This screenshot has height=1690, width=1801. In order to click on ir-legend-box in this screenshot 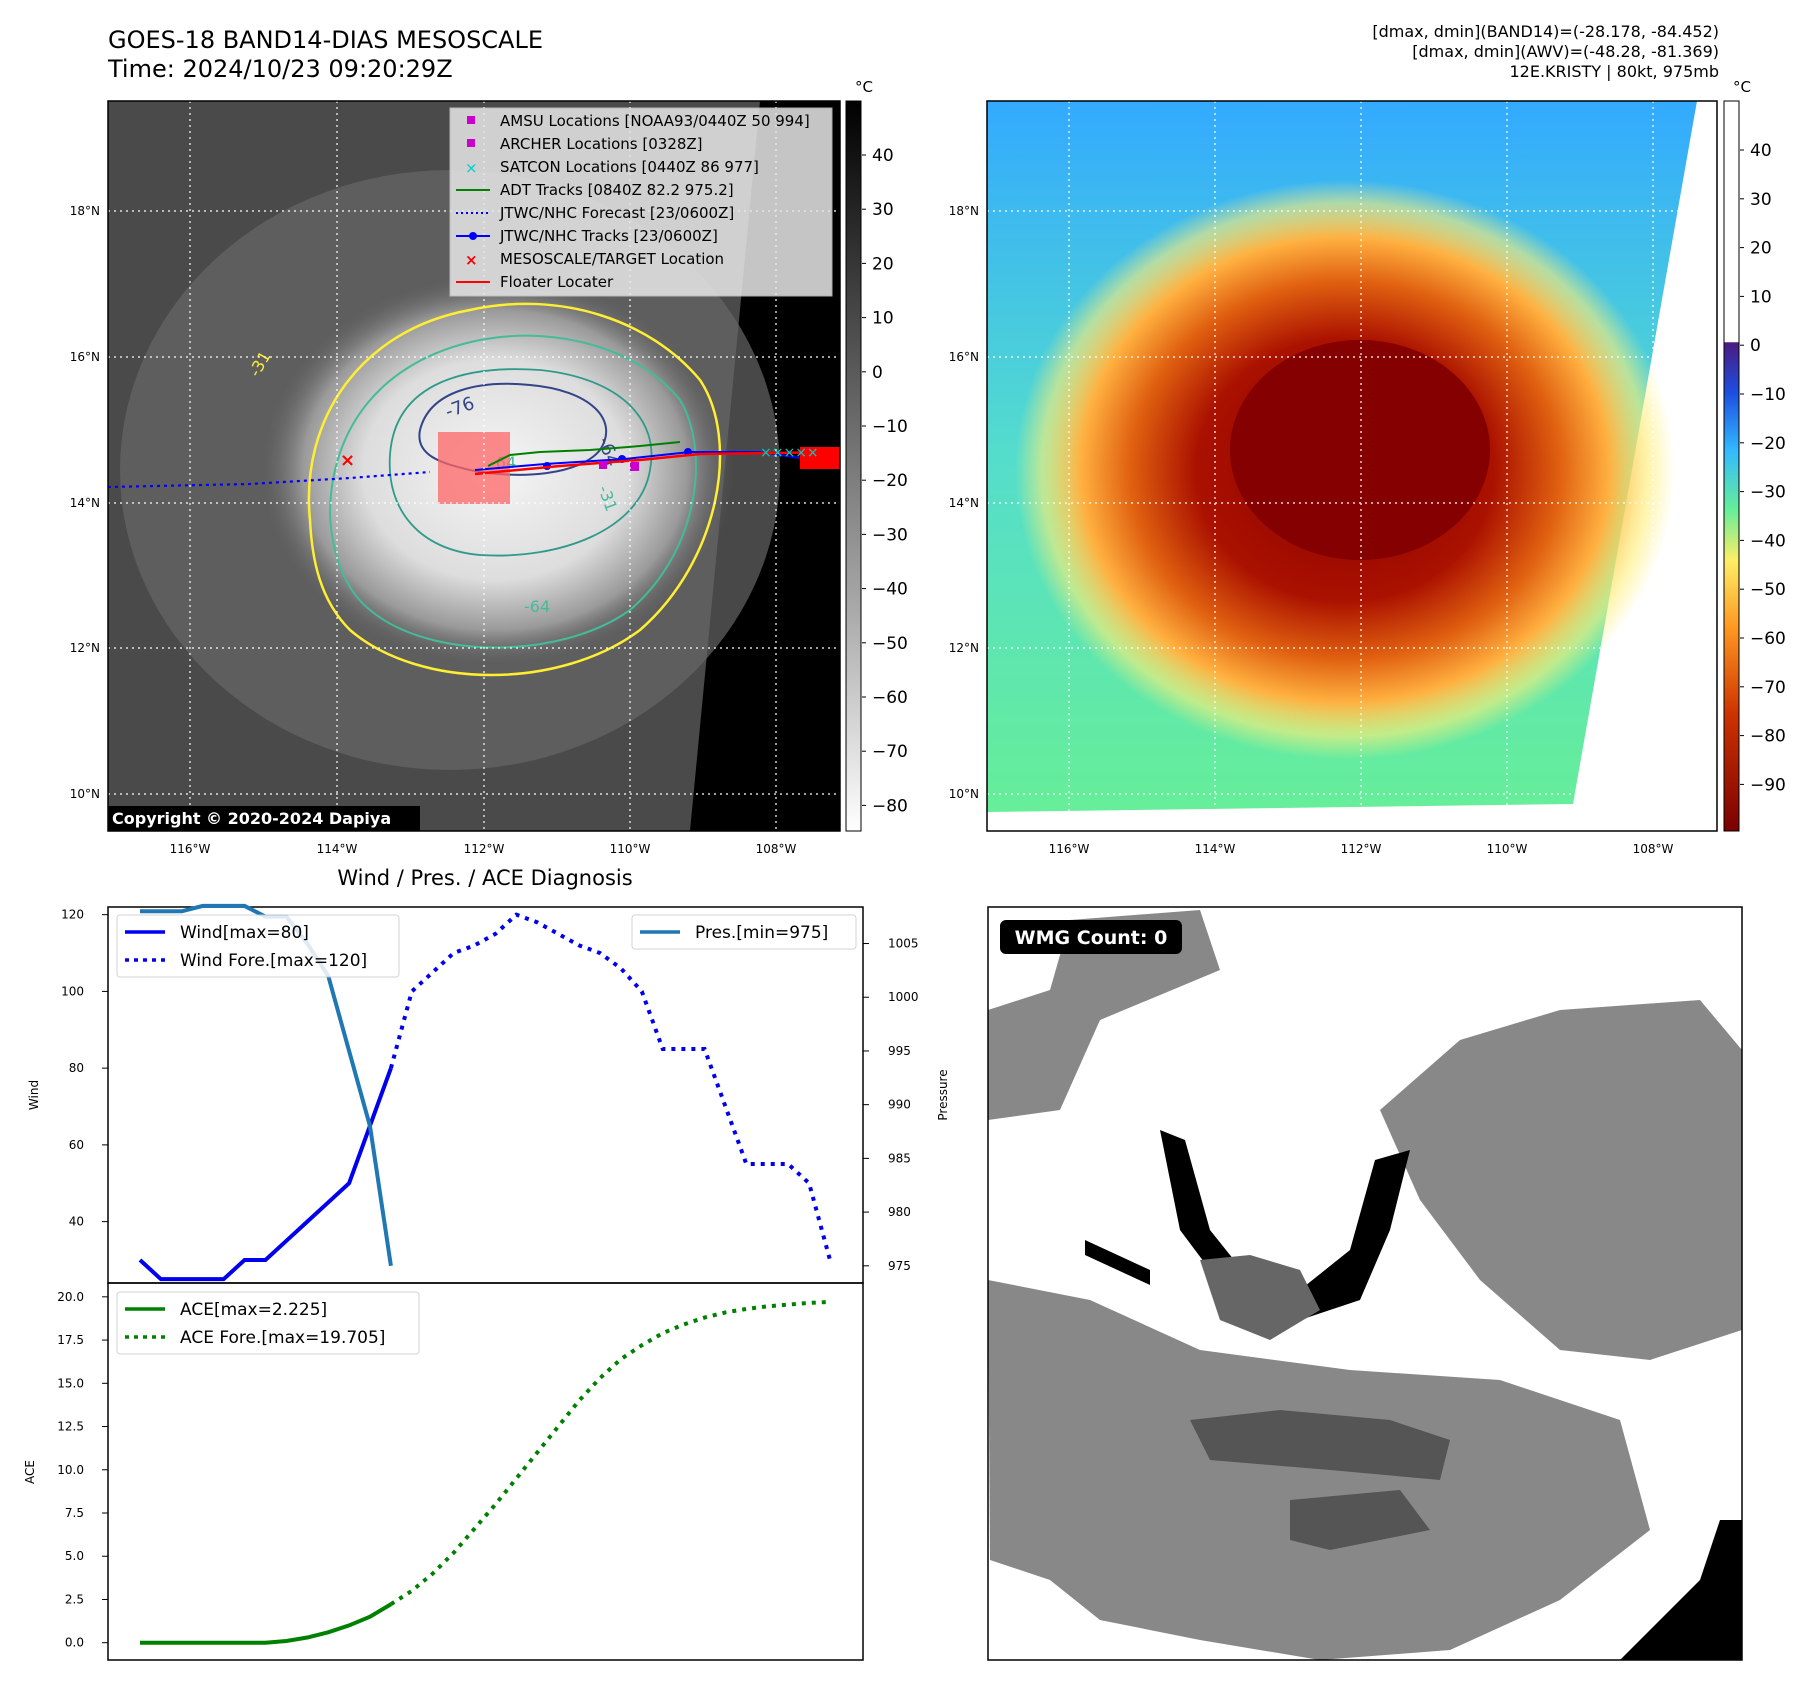, I will do `click(641, 202)`.